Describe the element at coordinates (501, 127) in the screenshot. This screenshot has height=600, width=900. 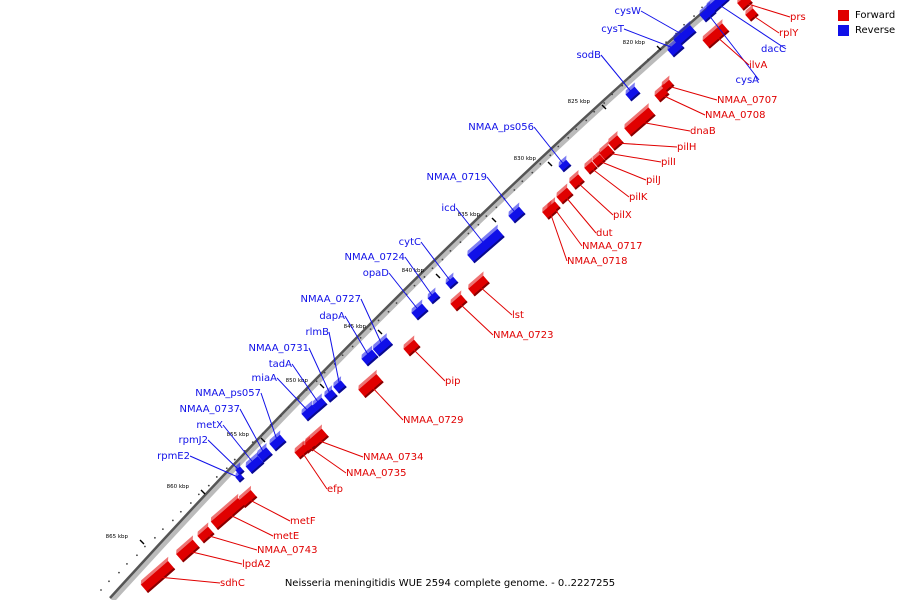
I see `gene-label-nmaa-ps056: NMAA_ps056` at that location.